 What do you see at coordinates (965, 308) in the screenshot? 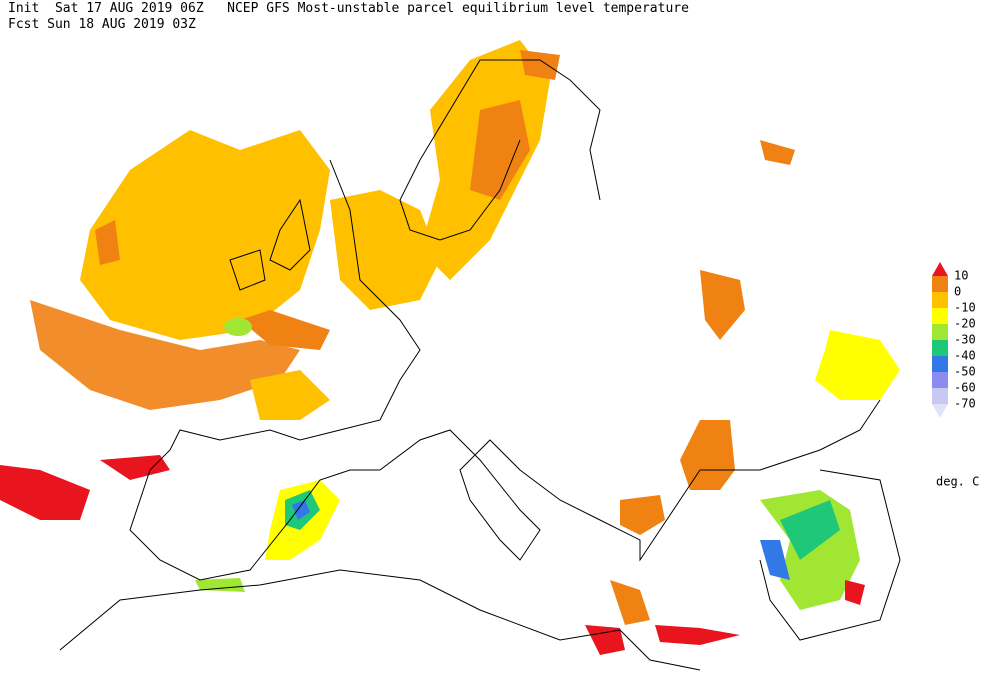
I see `legend-label: -10` at bounding box center [965, 308].